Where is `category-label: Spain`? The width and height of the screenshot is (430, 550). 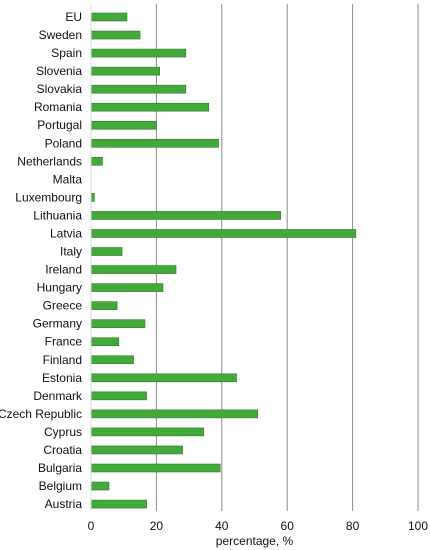
category-label: Spain is located at coordinates (66, 53).